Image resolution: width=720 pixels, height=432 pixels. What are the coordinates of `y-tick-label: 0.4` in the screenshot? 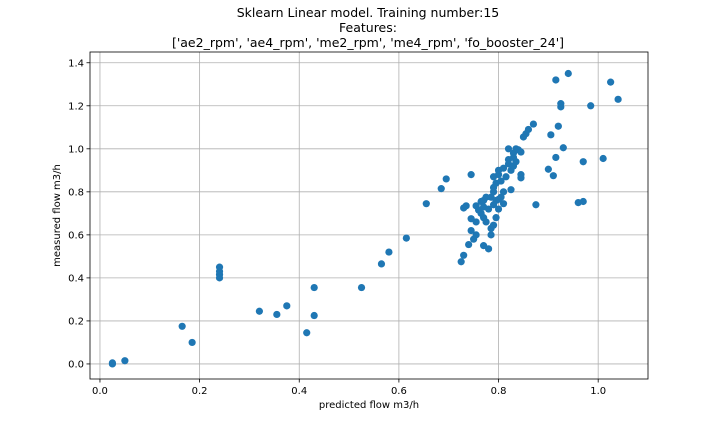 It's located at (76, 278).